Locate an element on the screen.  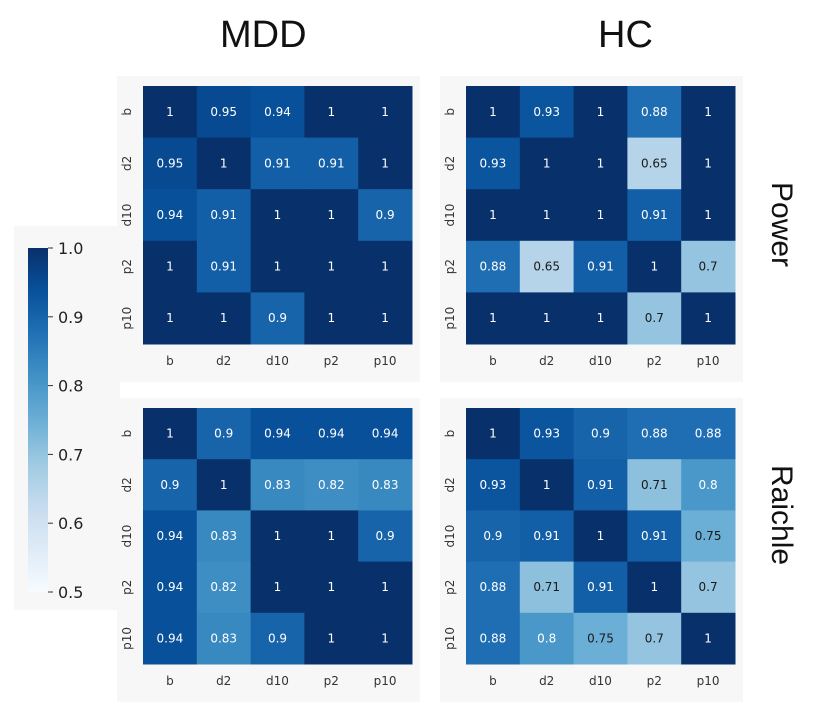
colorbar-tick-label: 0.7 is located at coordinates (70, 454).